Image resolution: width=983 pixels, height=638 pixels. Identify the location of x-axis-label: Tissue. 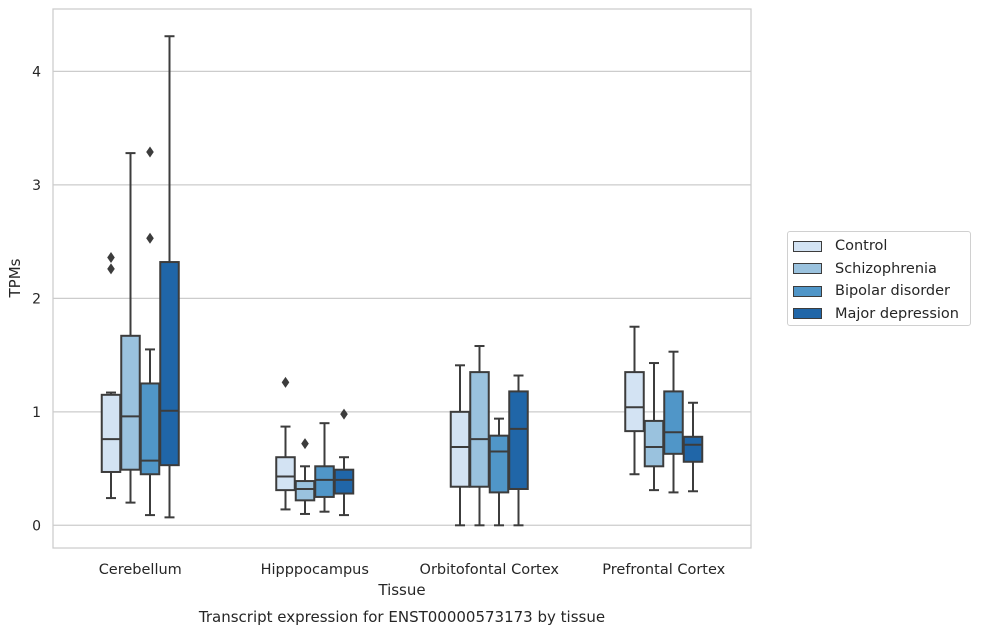
(401, 590).